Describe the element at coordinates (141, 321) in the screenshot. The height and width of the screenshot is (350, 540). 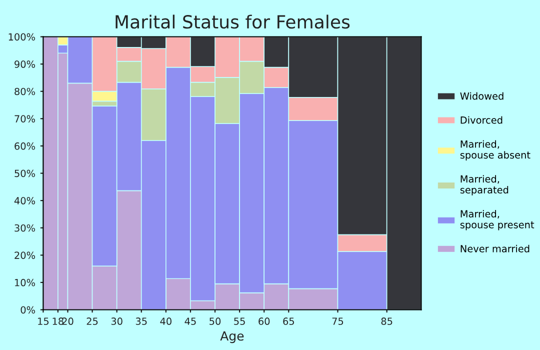
I see `x-tick-label: 35` at that location.